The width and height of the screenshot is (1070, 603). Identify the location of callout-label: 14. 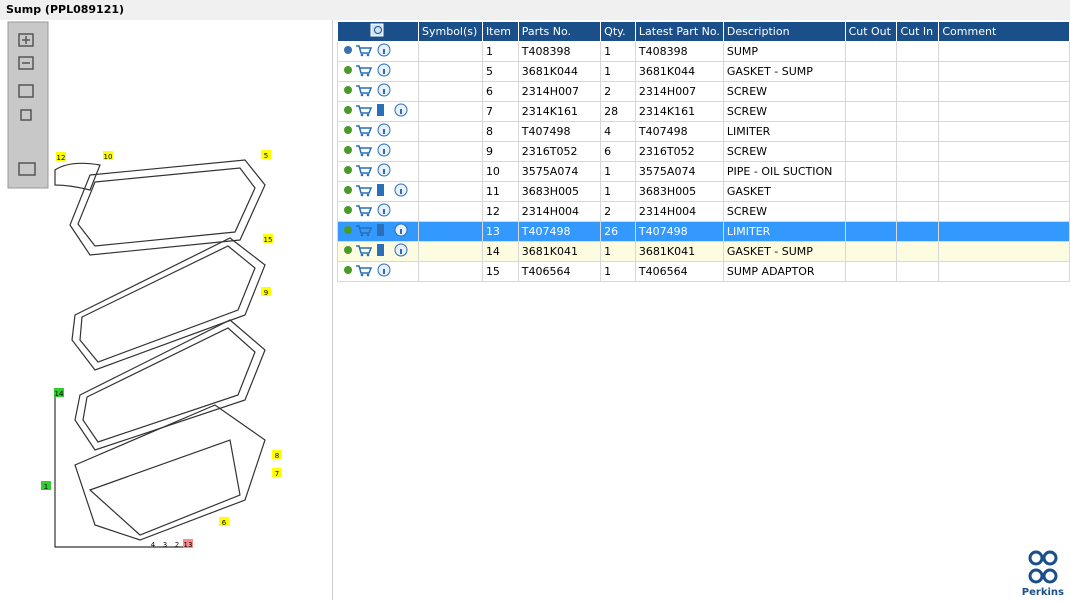
(59, 394).